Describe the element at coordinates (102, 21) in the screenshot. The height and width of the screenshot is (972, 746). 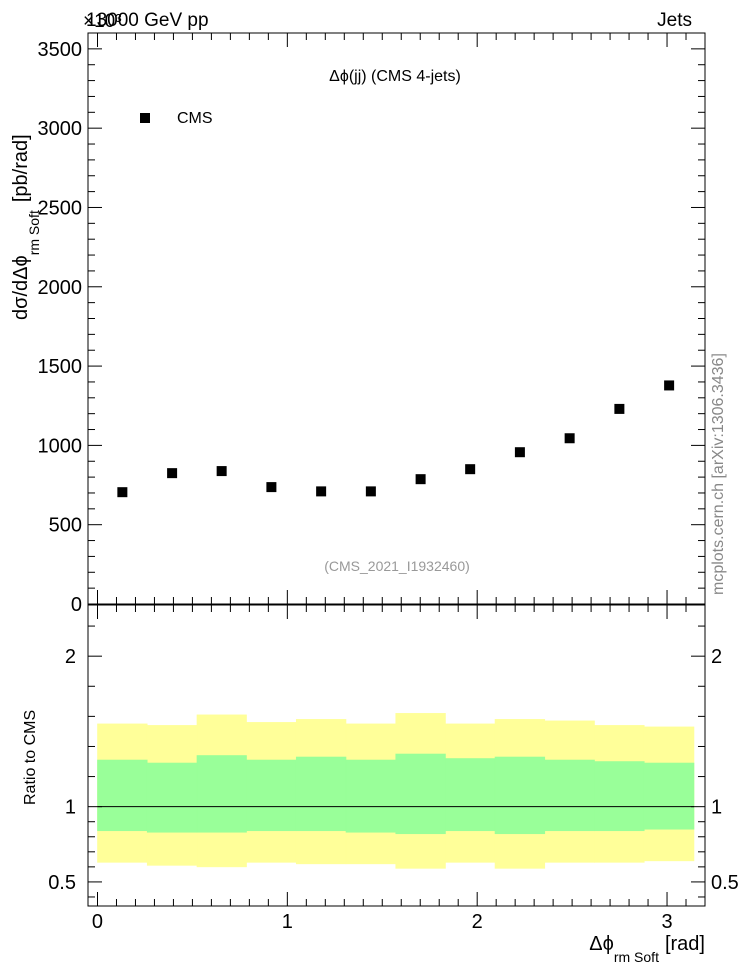
I see `axis-exponent: ×10³` at that location.